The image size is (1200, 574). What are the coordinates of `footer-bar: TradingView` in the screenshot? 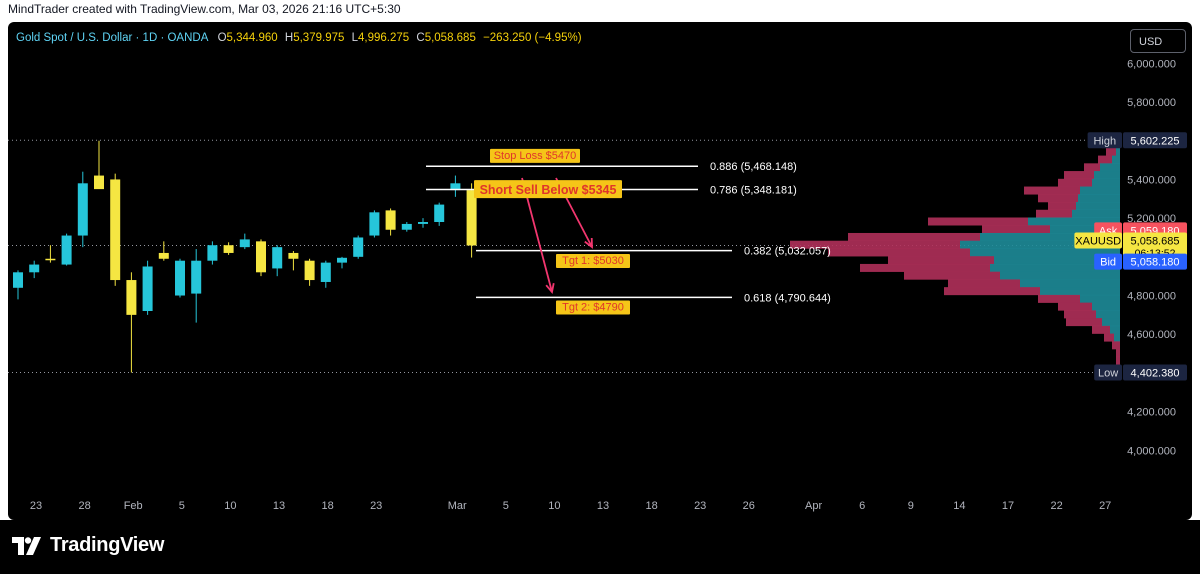 It's located at (600, 547).